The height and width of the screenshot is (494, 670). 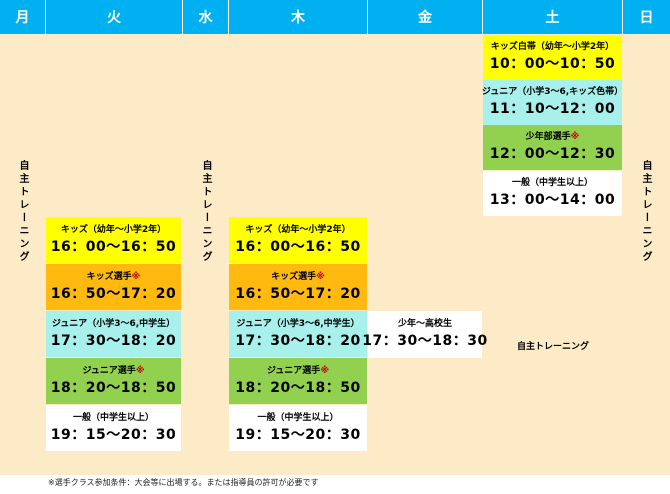 I want to click on header-sun: 日, so click(x=646, y=17).